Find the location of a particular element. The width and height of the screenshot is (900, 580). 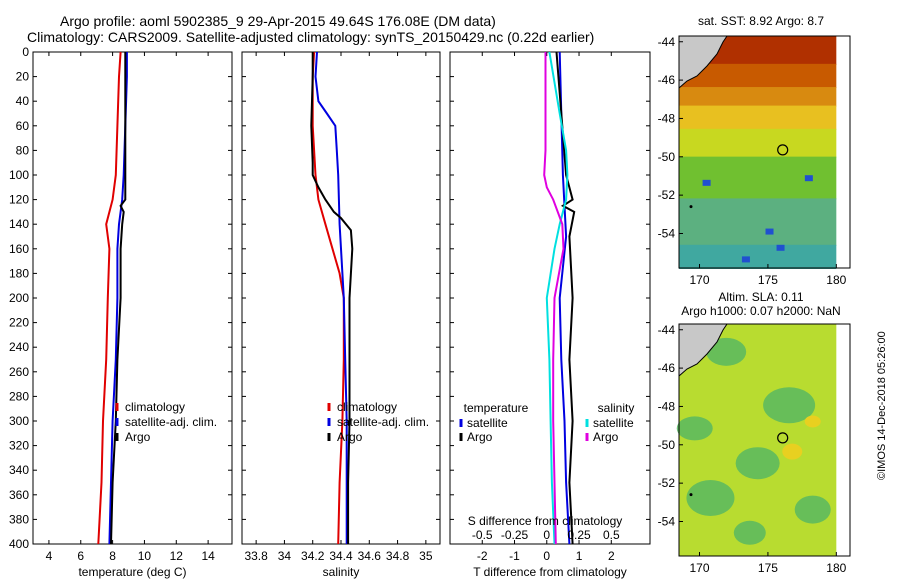

y-tick-label: 100 is located at coordinates (19, 175).